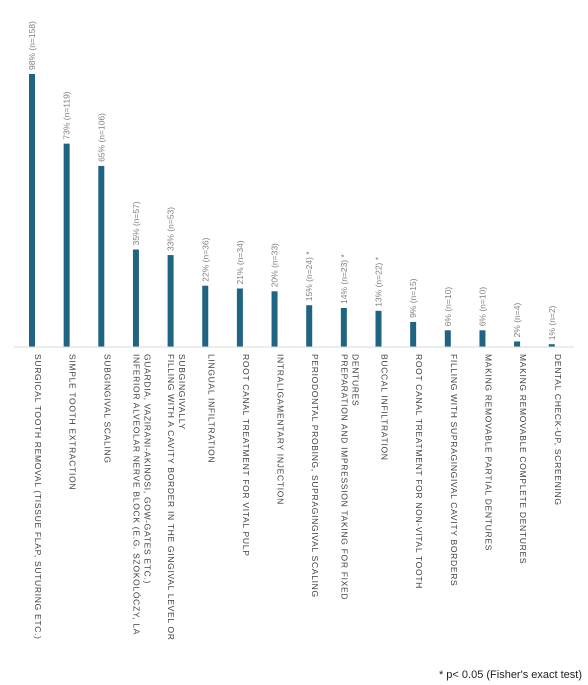 This screenshot has height=685, width=588. I want to click on category-label-line: SUBGINGIVALLY, so click(182, 392).